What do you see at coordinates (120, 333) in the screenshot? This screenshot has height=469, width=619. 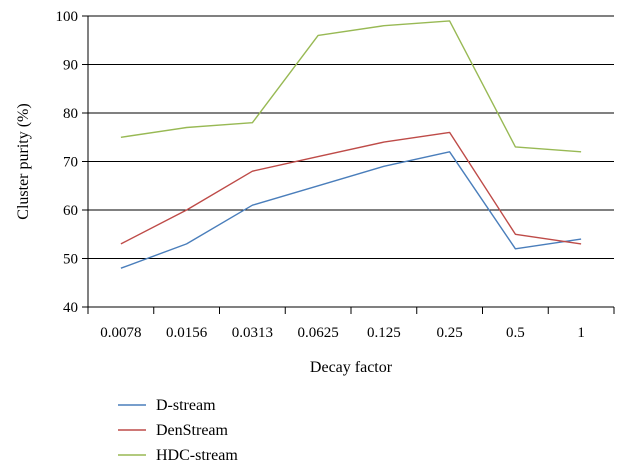 I see `x-tick-label: 0.0078` at bounding box center [120, 333].